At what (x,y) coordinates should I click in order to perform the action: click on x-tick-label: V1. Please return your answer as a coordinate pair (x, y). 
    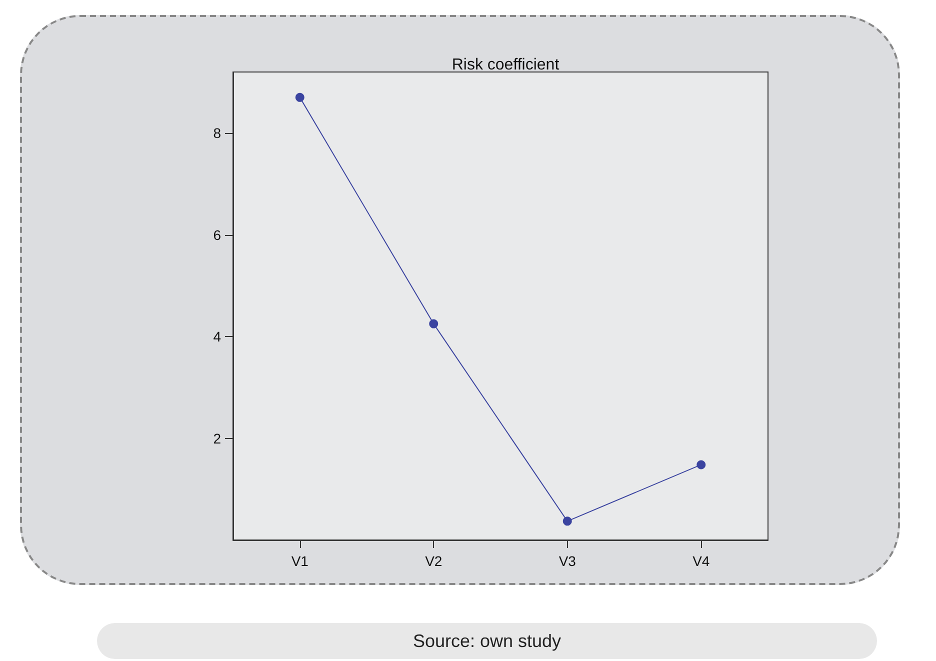
    Looking at the image, I should click on (300, 561).